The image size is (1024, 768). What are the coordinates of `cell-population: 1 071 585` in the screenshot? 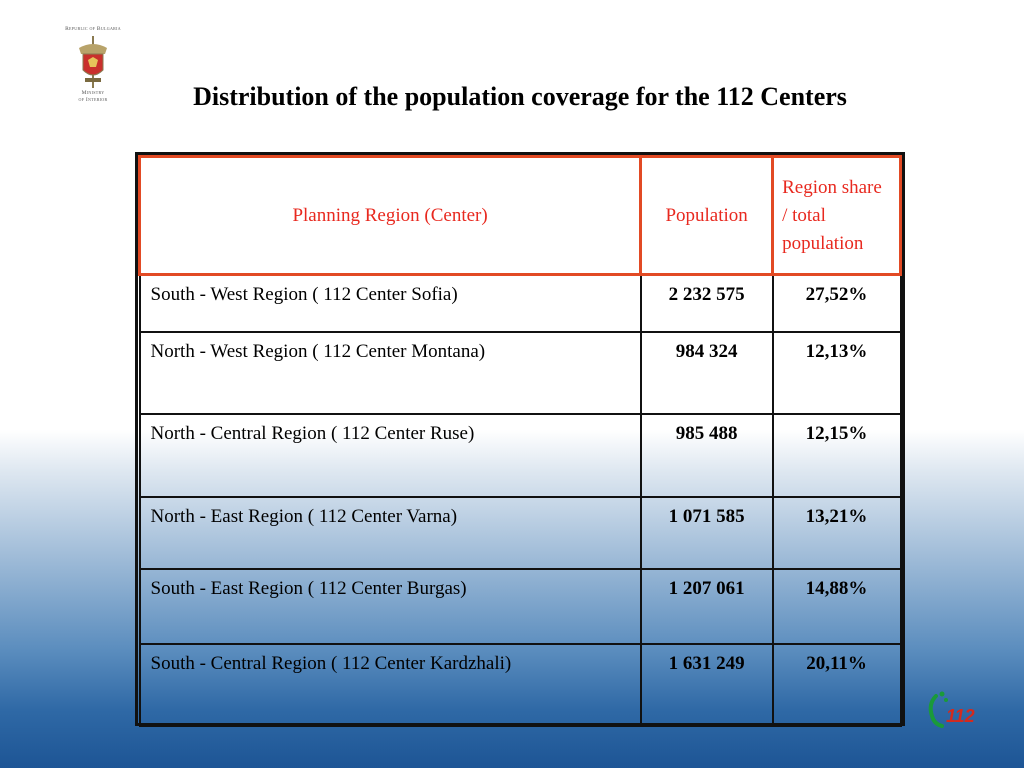 It's located at (706, 532).